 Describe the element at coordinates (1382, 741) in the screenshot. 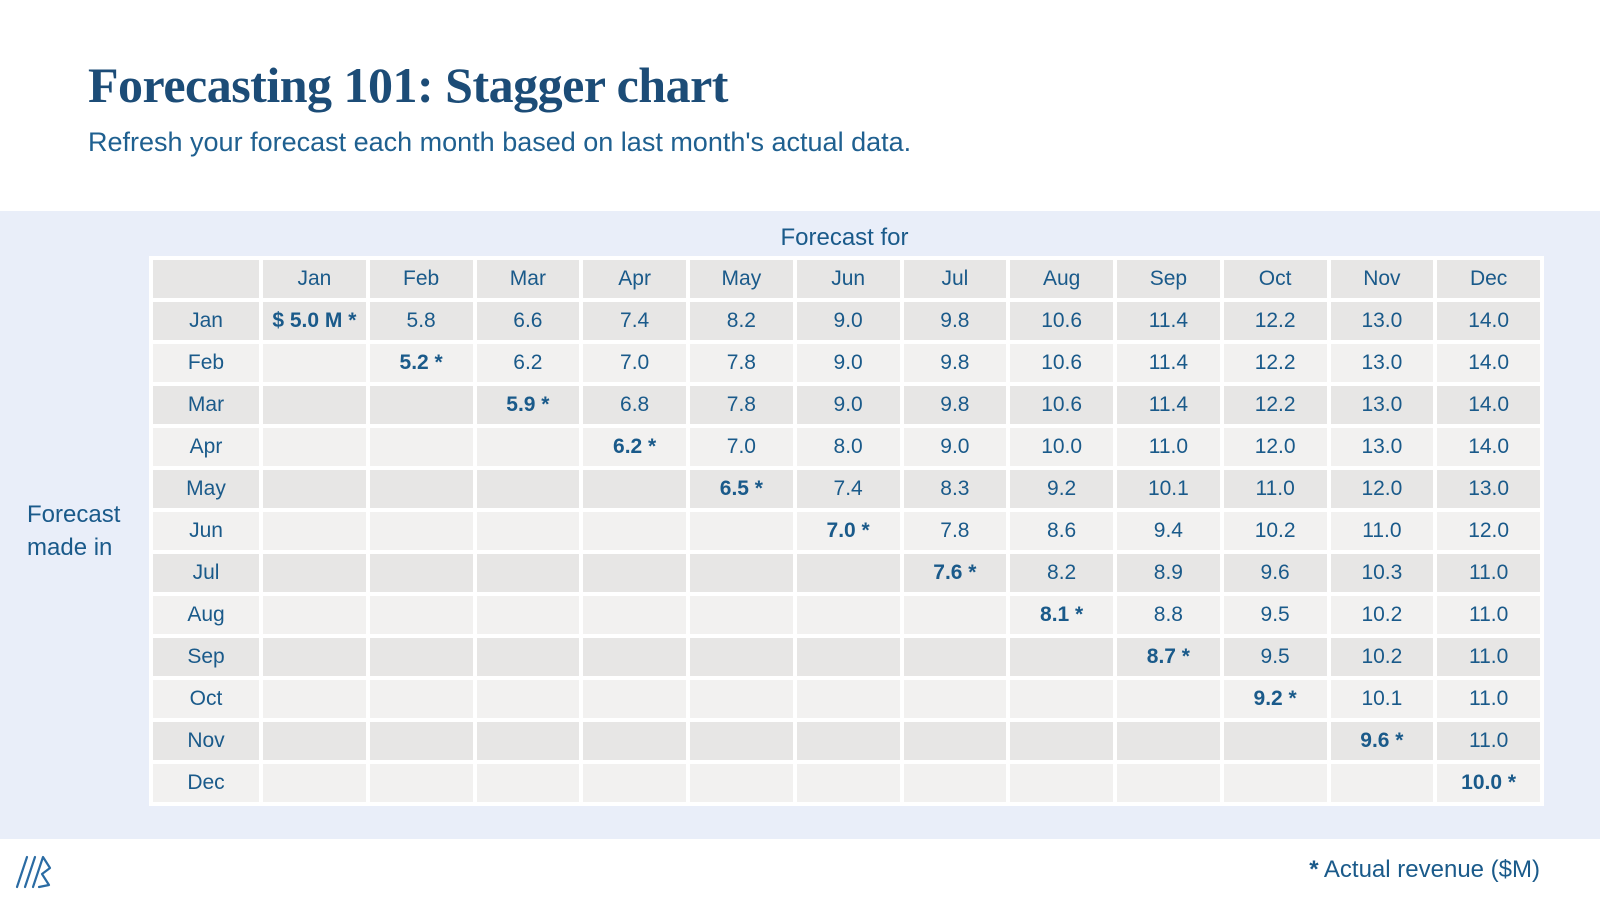

I see `table-cell: 9.6 *` at that location.